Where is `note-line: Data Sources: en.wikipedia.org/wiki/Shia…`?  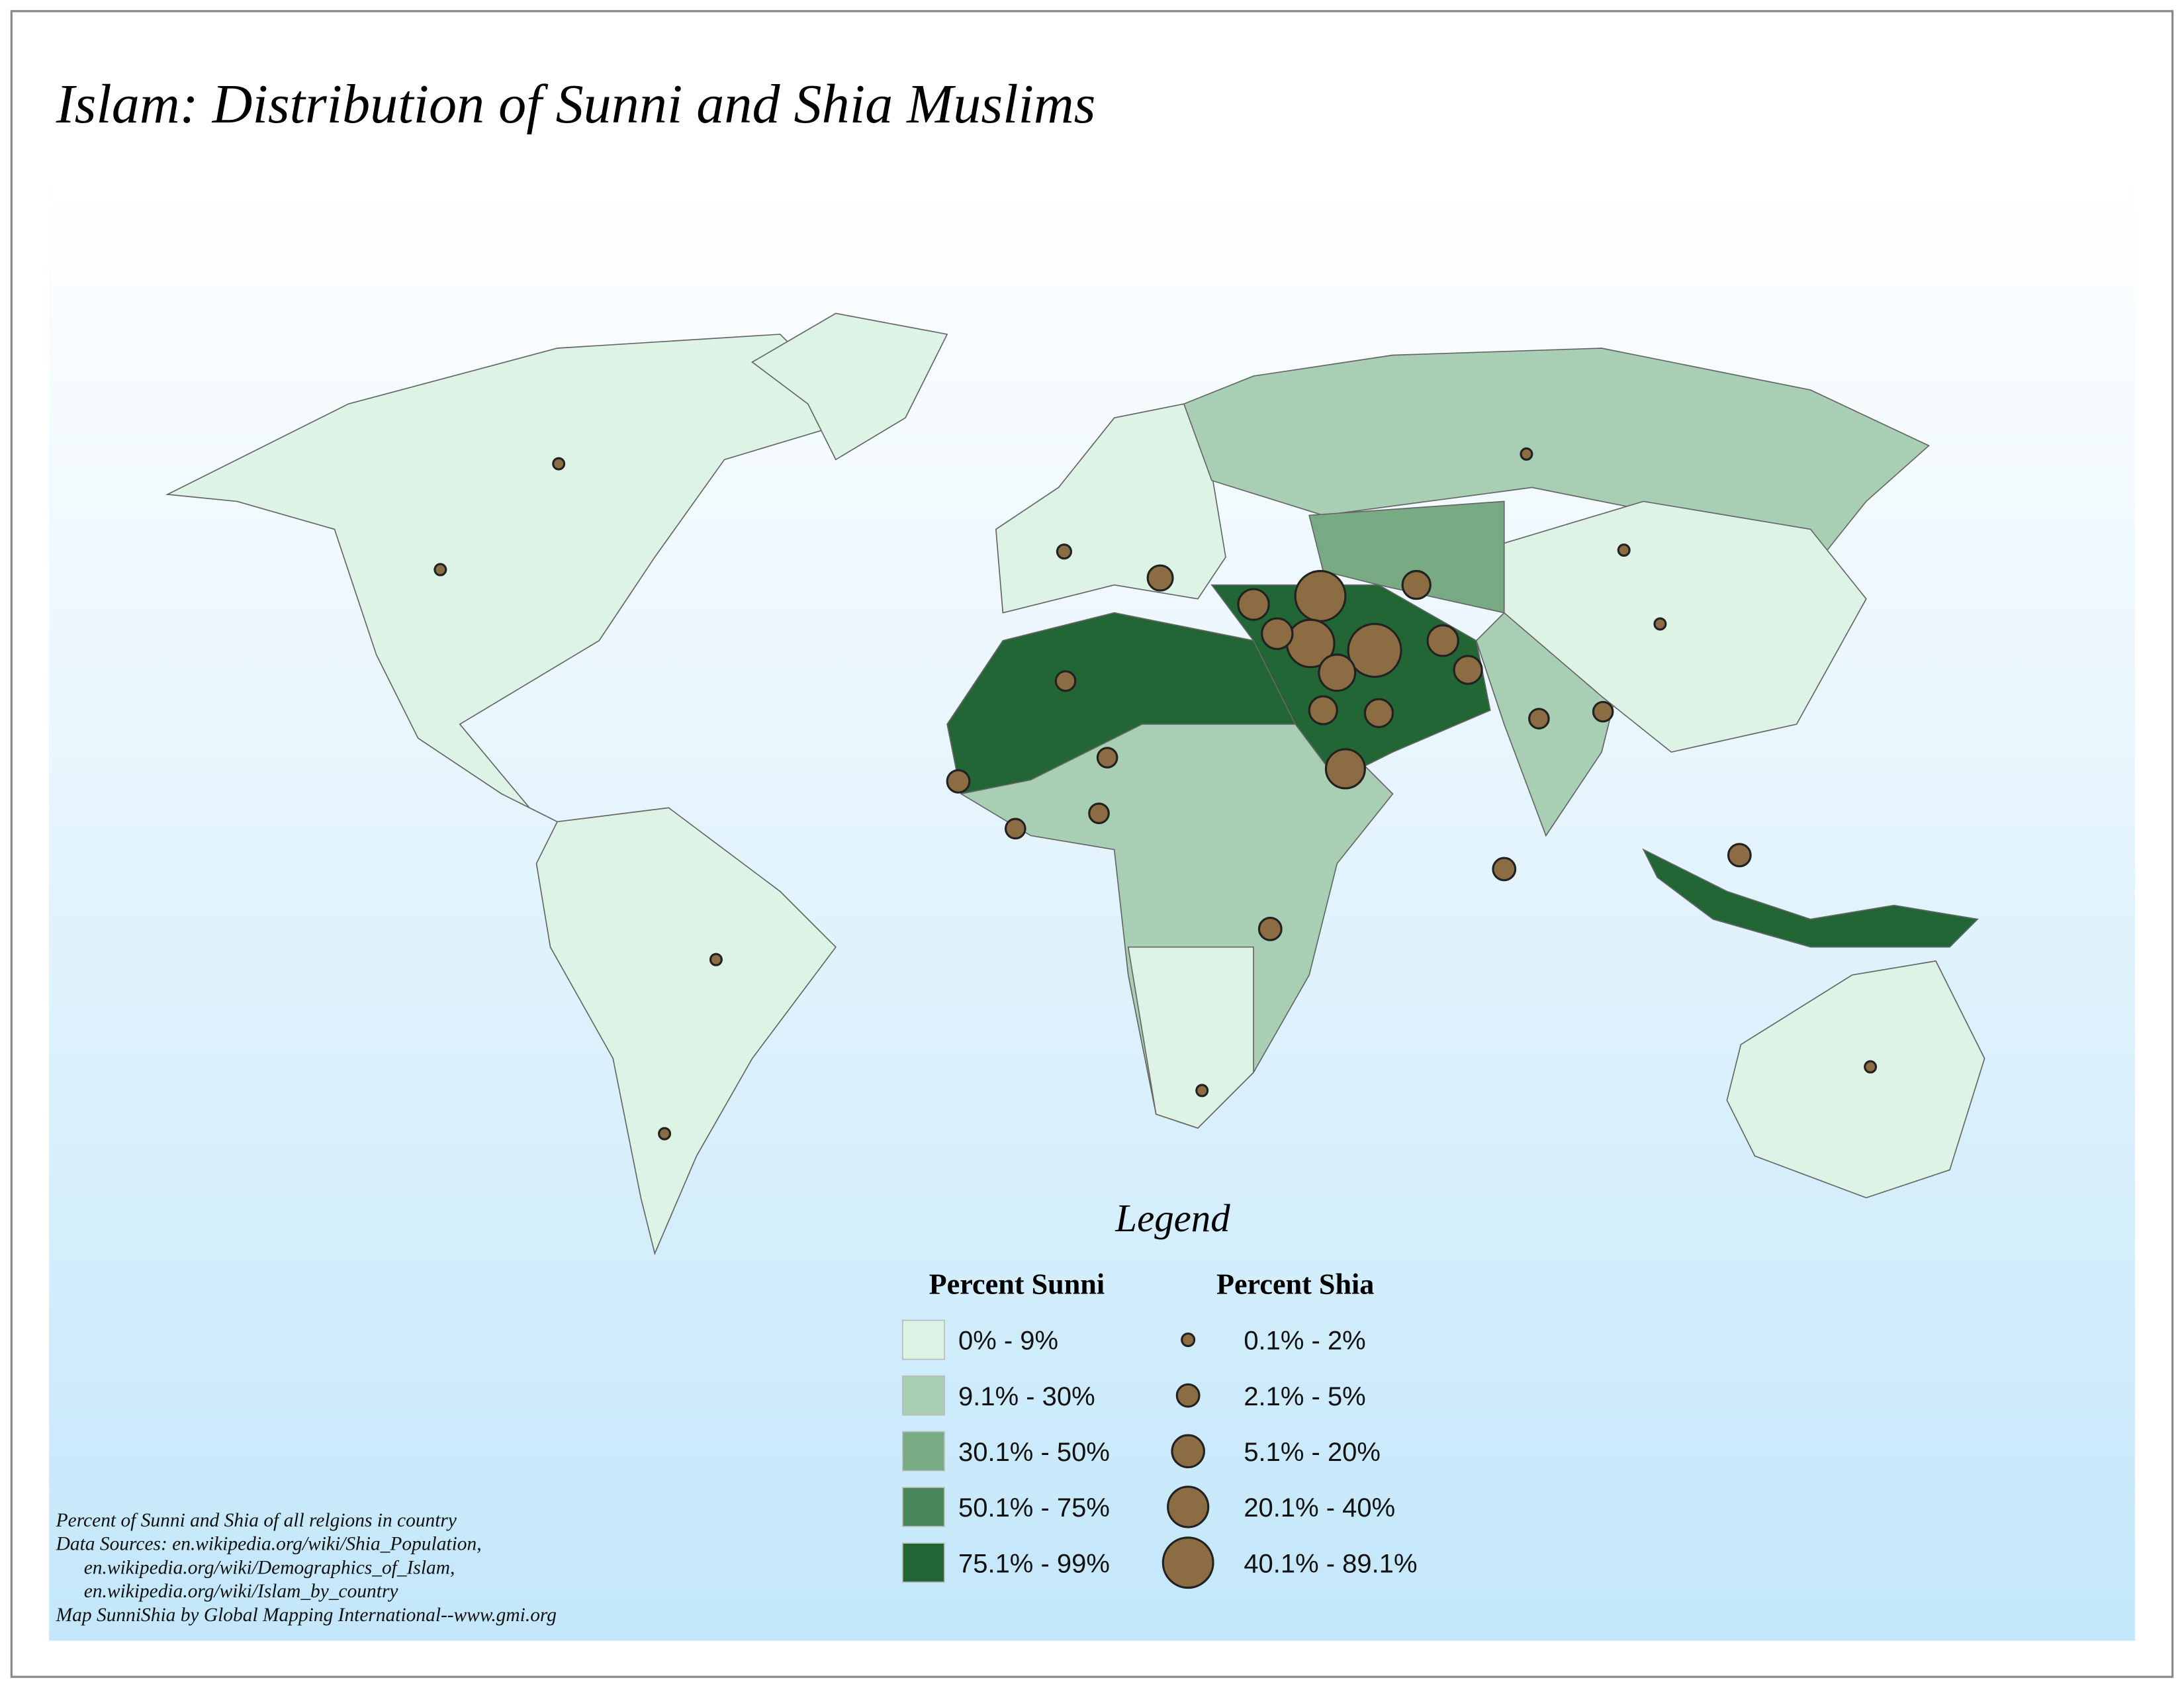 note-line: Data Sources: en.wikipedia.org/wiki/Shia… is located at coordinates (269, 1544).